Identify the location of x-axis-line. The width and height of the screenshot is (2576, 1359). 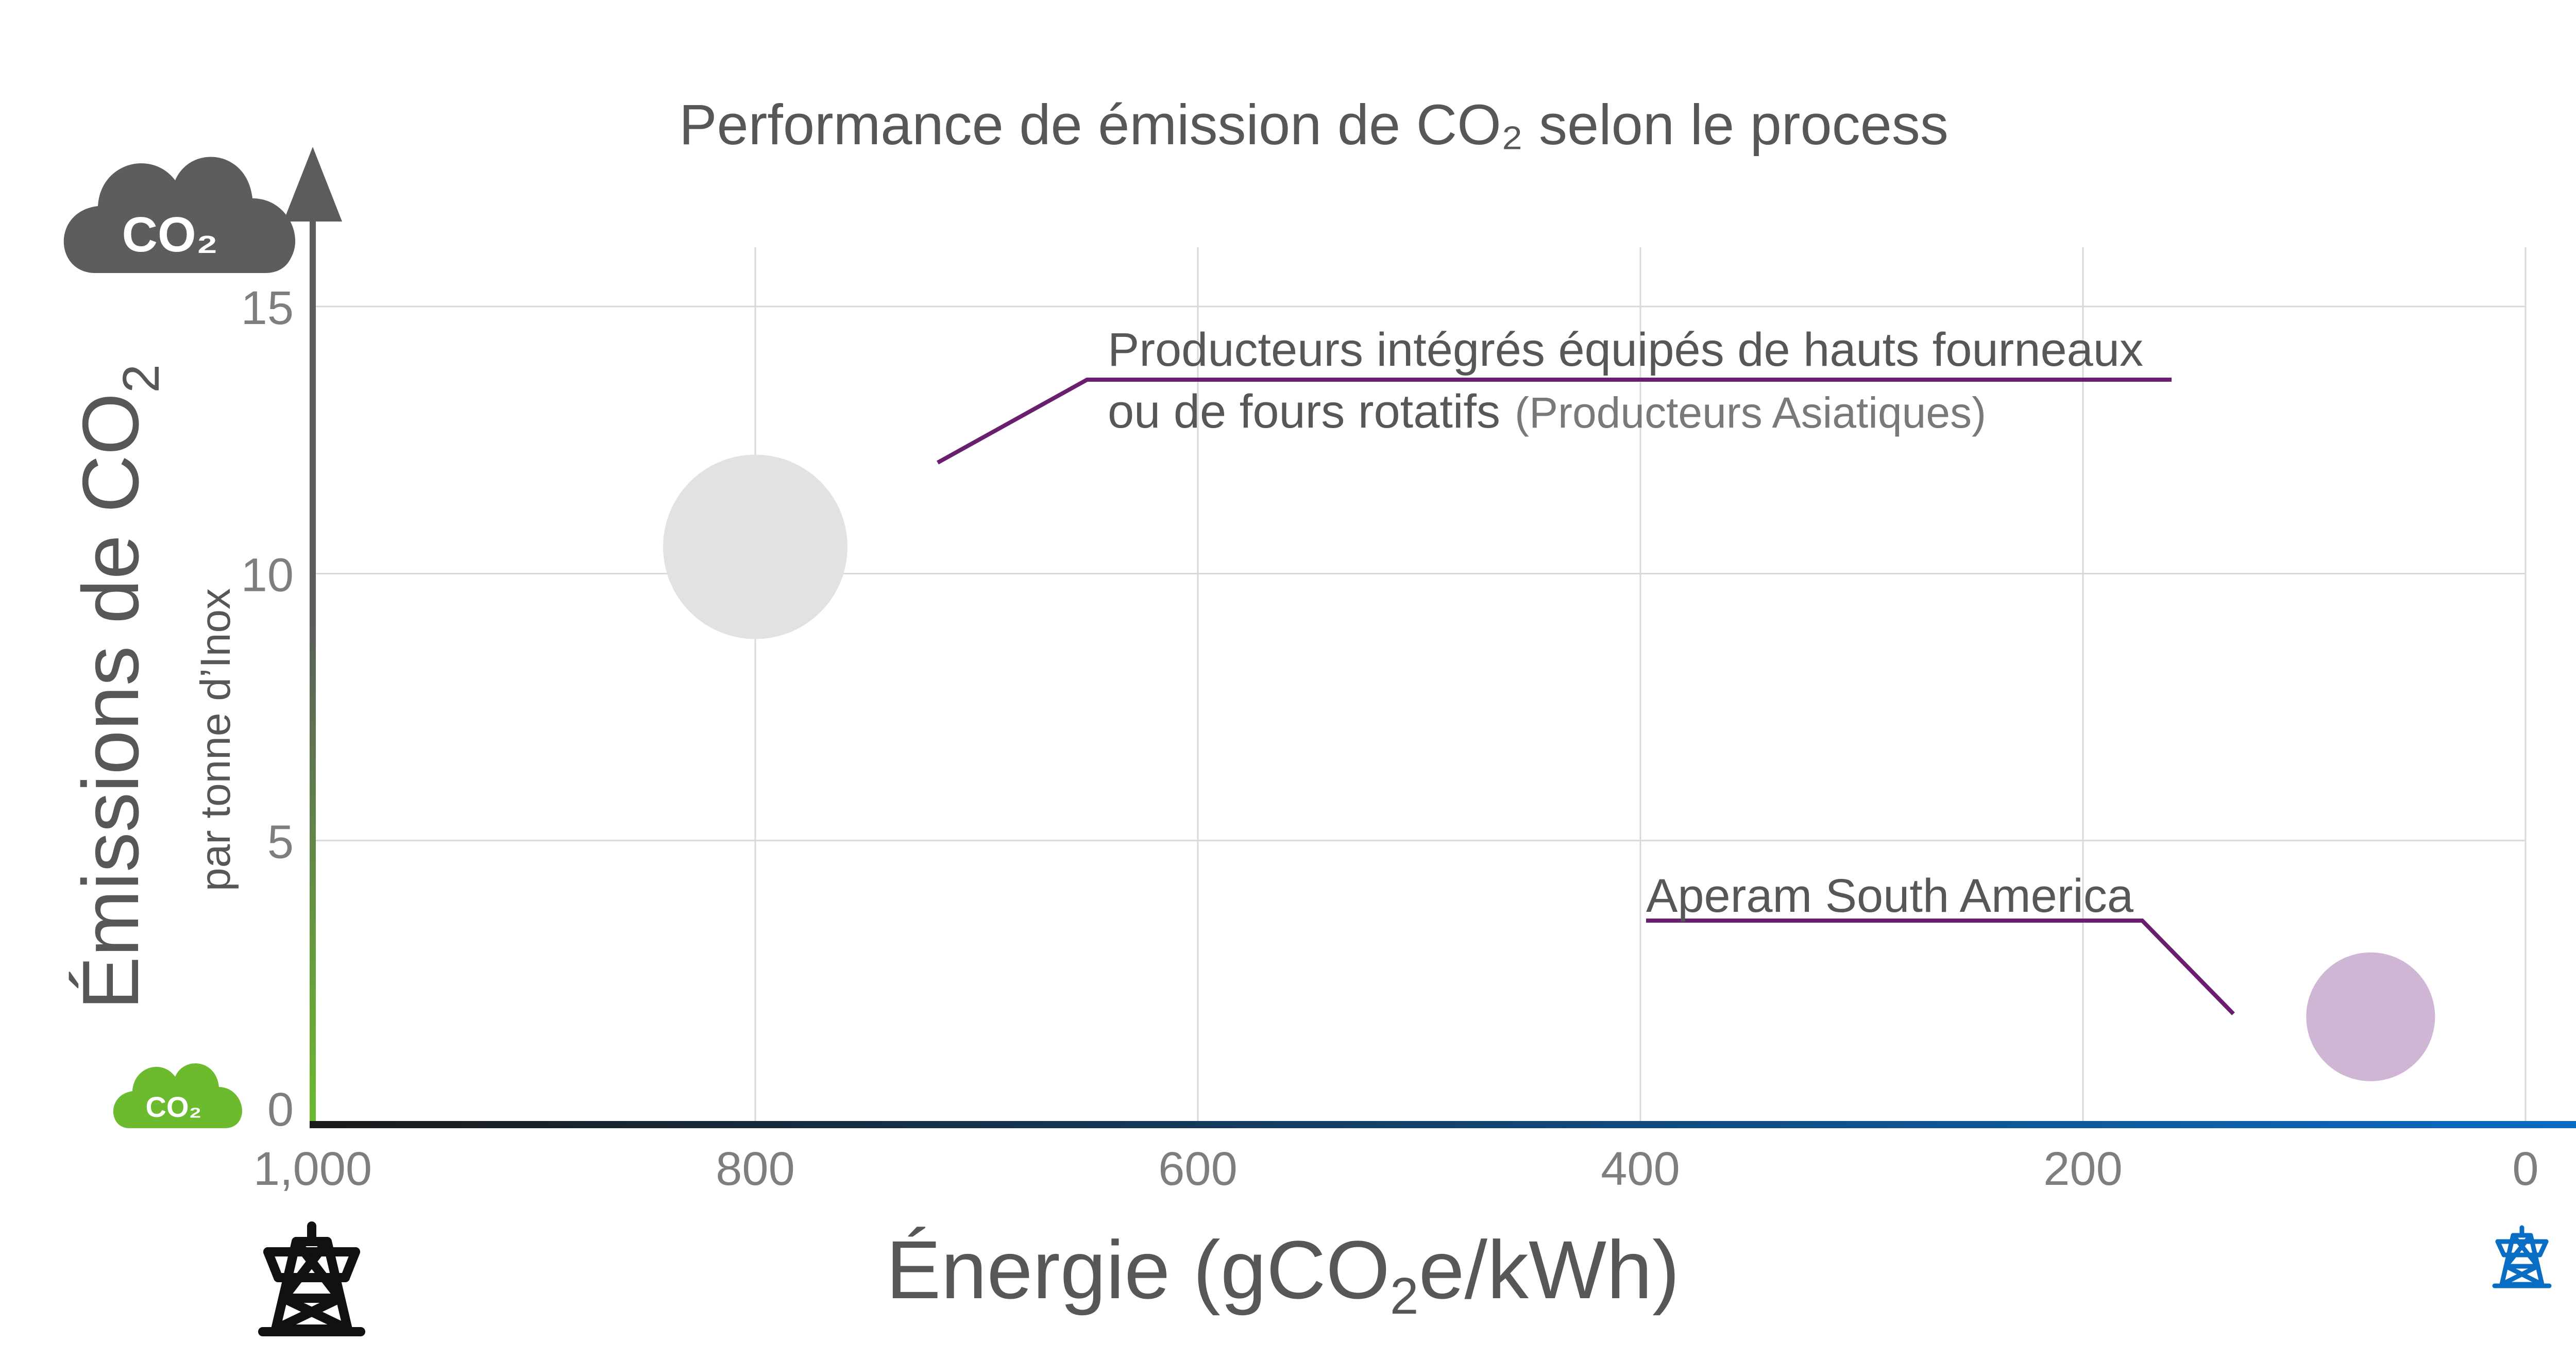
(1443, 1124).